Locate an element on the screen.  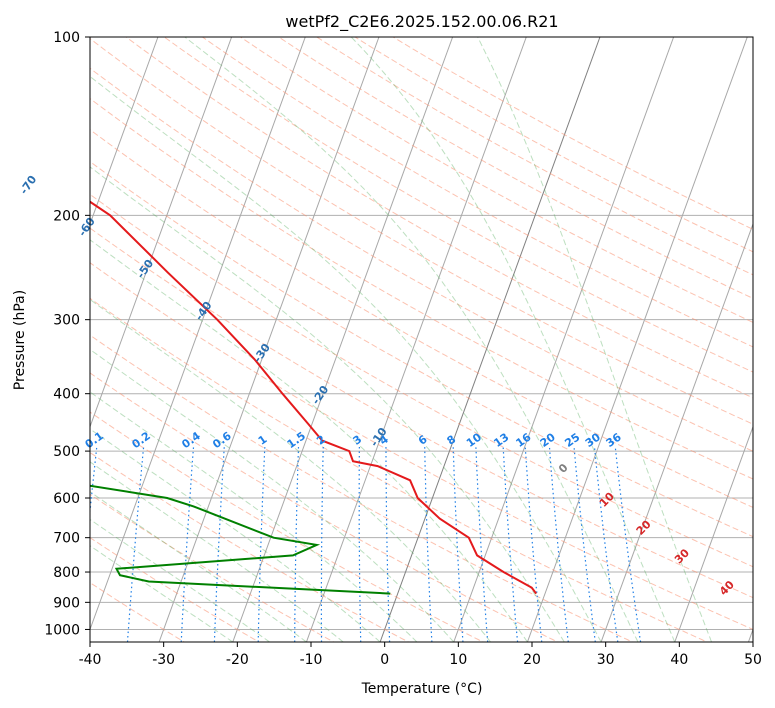
dewpoint-line is located at coordinates (240, 539).